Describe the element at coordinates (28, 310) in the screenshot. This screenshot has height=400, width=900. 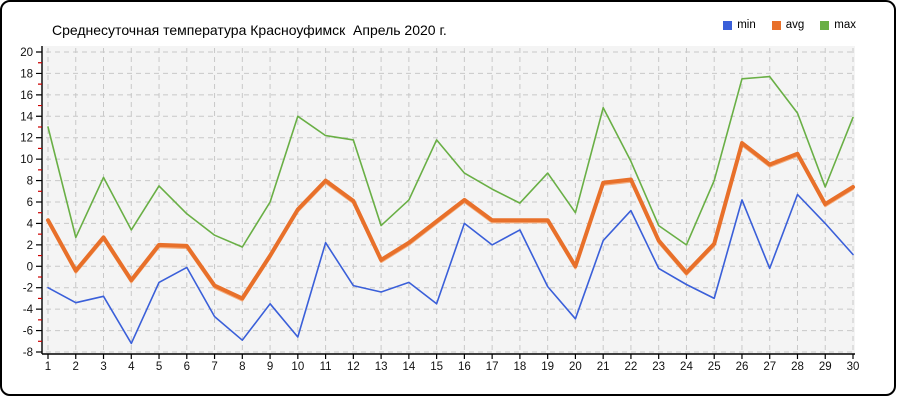
I see `y-tick-label: -4` at that location.